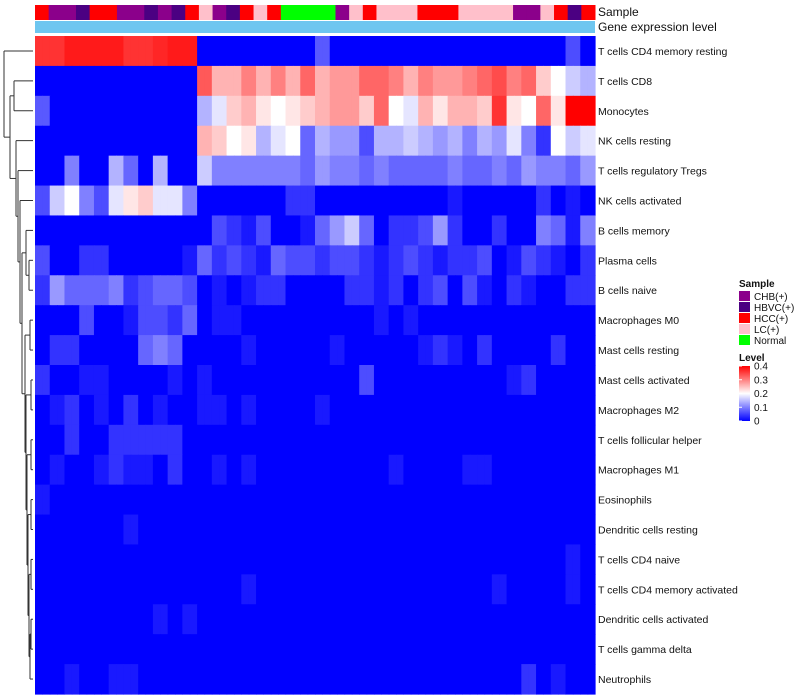 The height and width of the screenshot is (700, 800). I want to click on sample-legend-label: HCC(+), so click(771, 319).